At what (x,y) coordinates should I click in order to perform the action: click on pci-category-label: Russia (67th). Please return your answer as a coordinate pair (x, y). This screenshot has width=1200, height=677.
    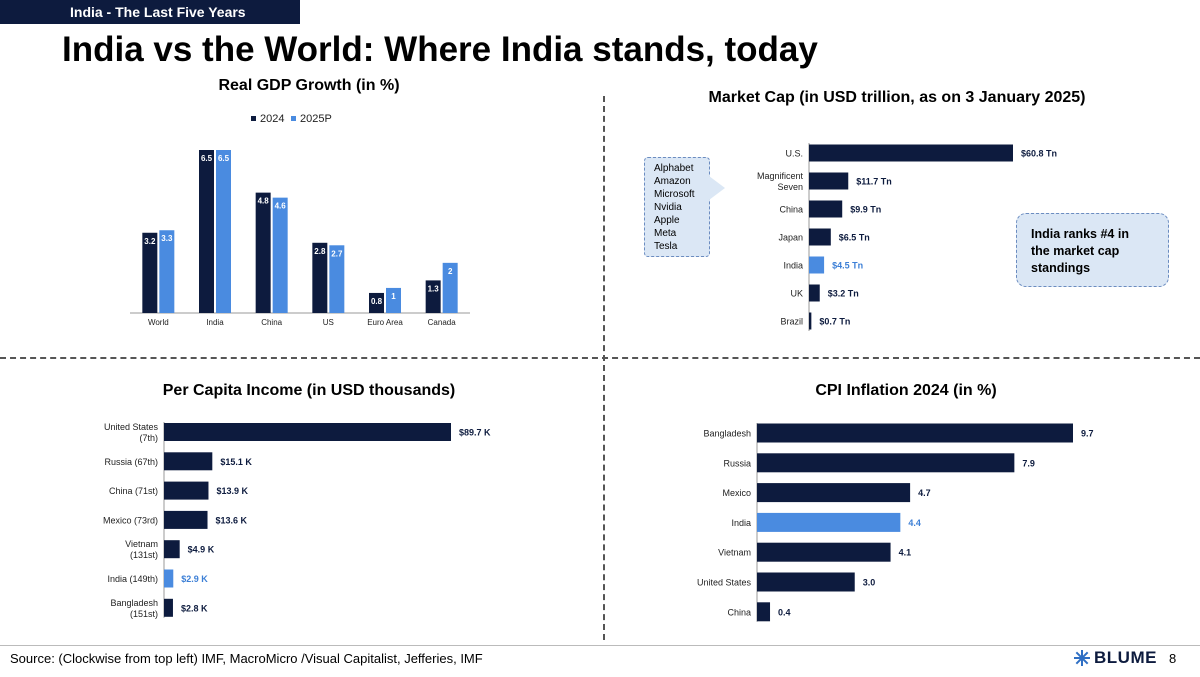
    Looking at the image, I should click on (131, 462).